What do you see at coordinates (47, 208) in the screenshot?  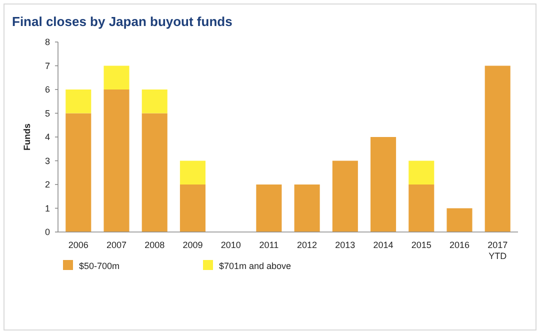 I see `y-tick-label: 1` at bounding box center [47, 208].